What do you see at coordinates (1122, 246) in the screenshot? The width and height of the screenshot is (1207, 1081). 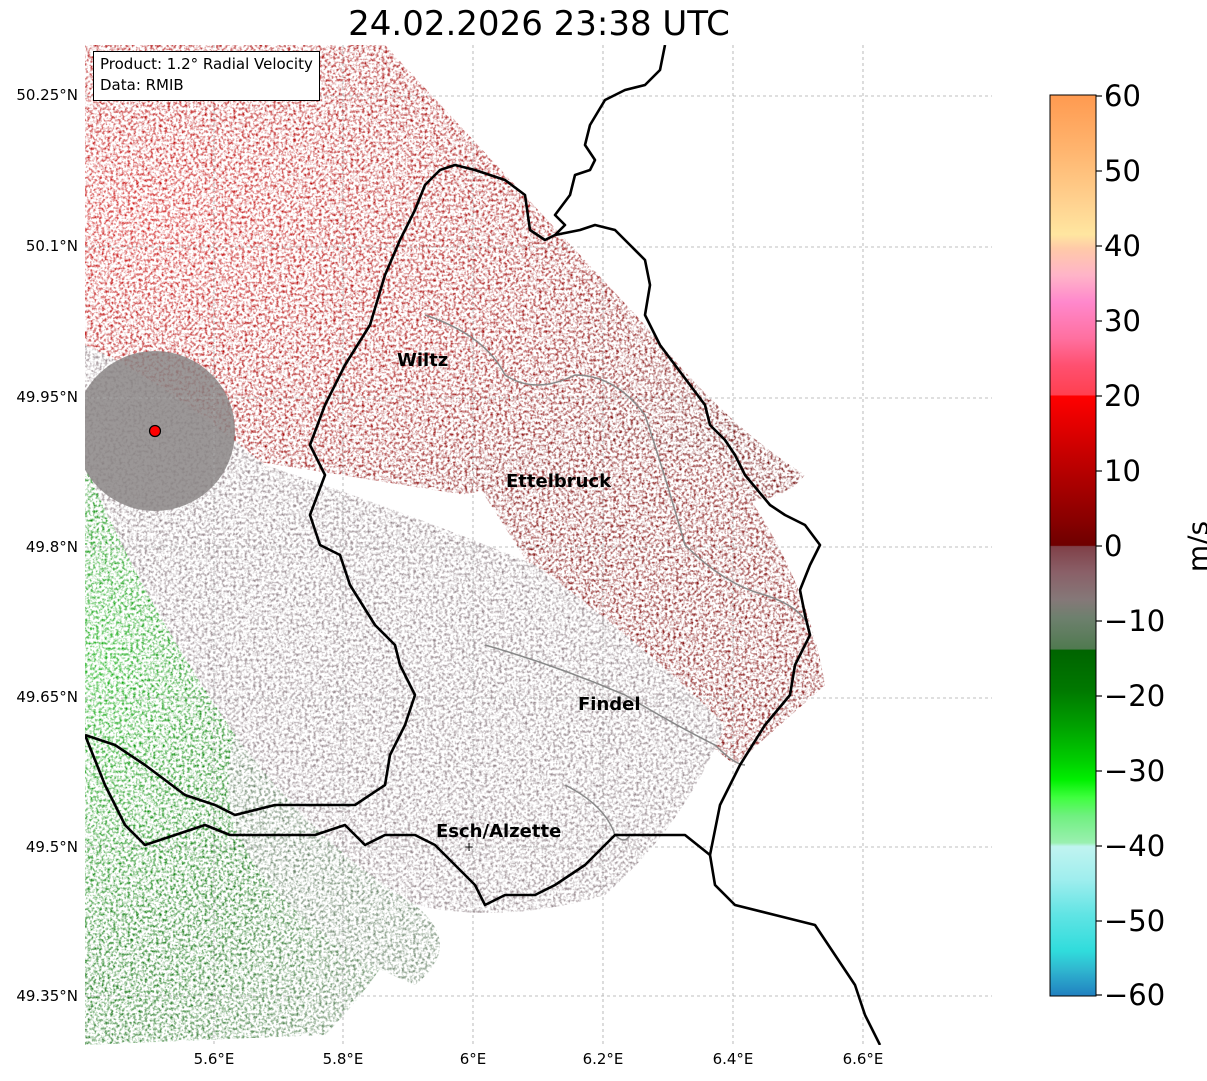 I see `colorbar-tick: 40` at bounding box center [1122, 246].